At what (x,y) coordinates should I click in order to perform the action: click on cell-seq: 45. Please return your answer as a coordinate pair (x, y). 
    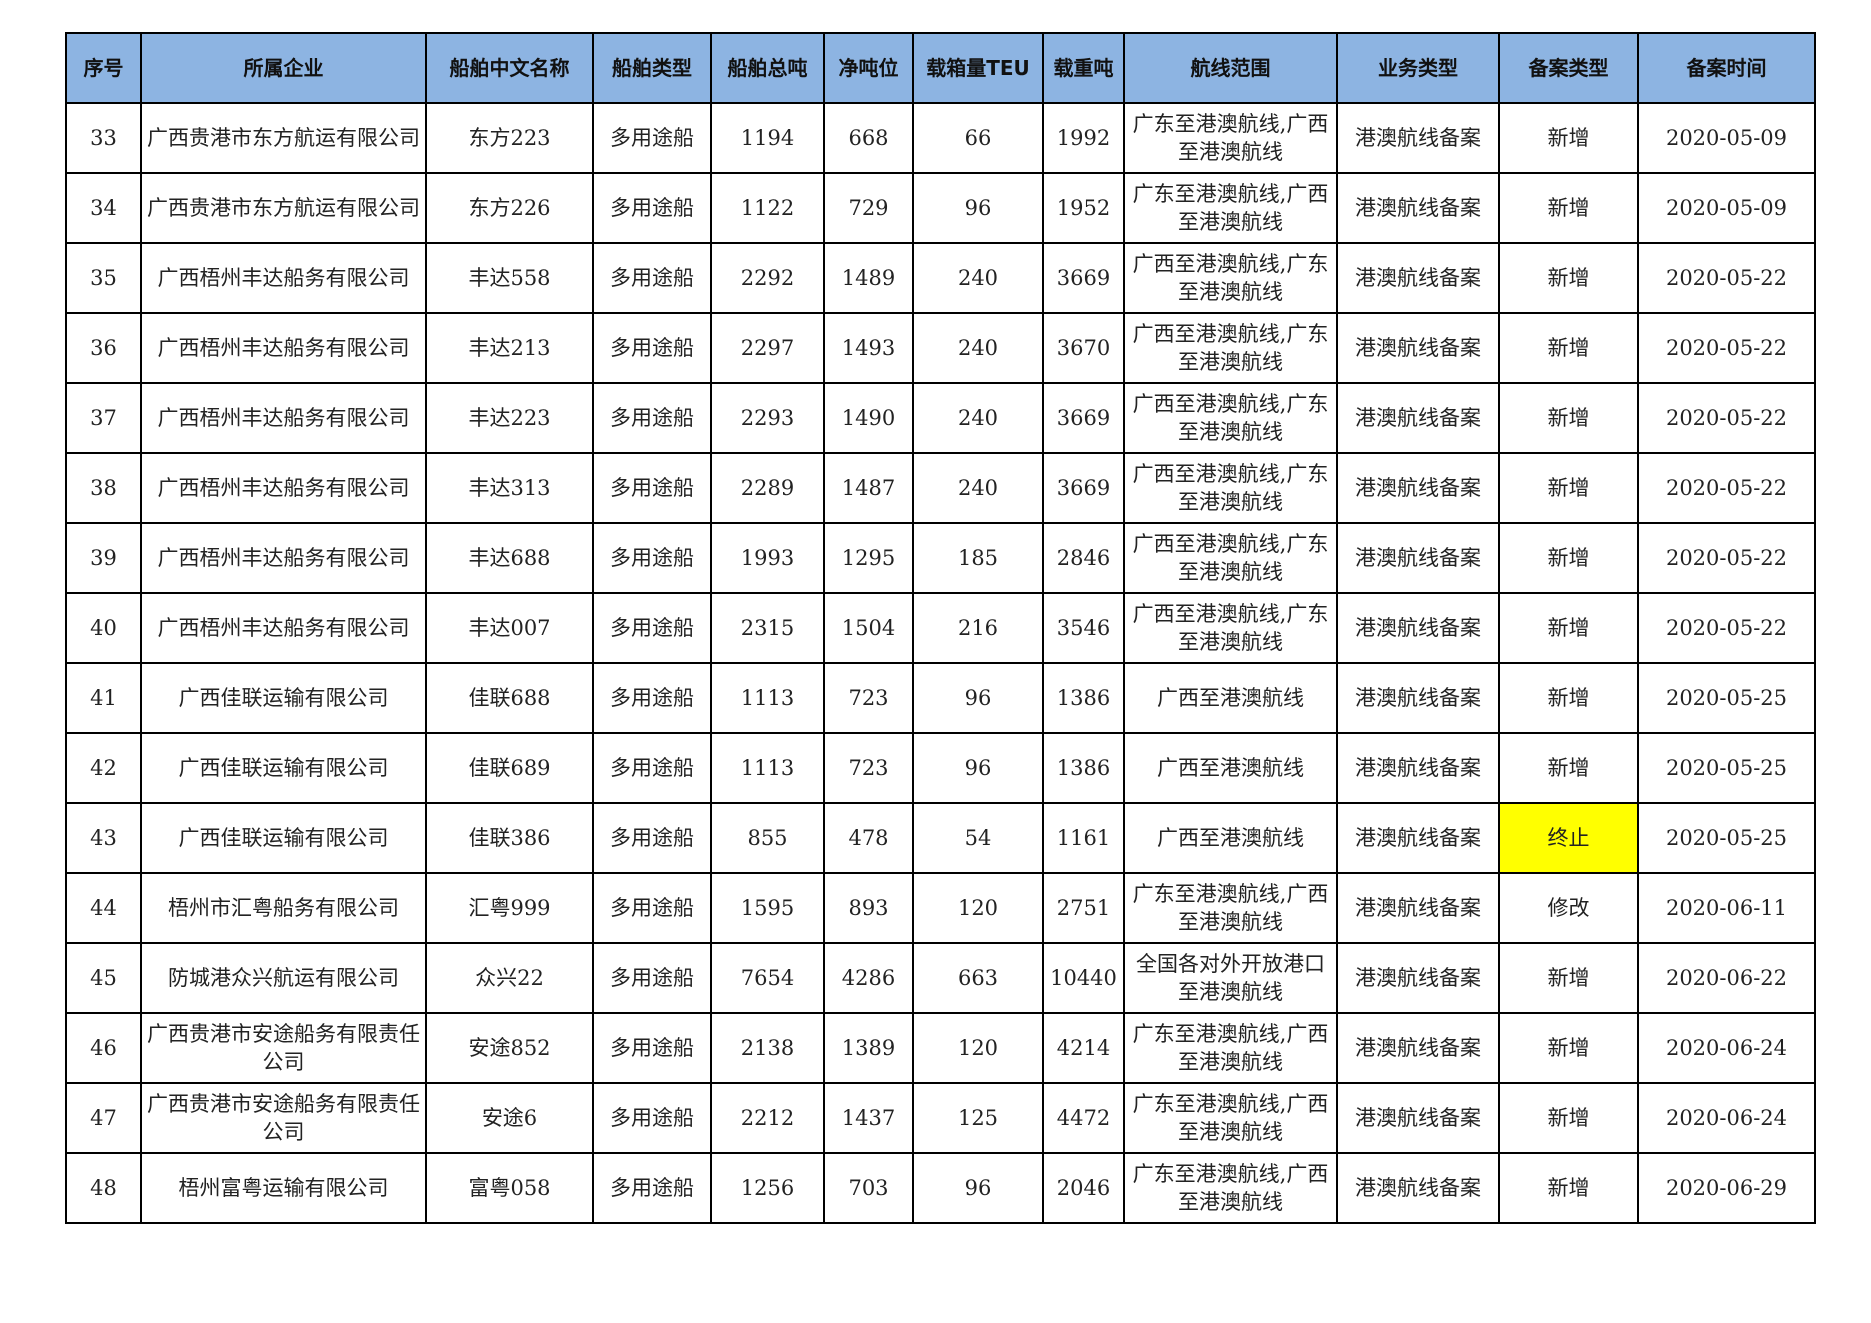
    Looking at the image, I should click on (103, 978).